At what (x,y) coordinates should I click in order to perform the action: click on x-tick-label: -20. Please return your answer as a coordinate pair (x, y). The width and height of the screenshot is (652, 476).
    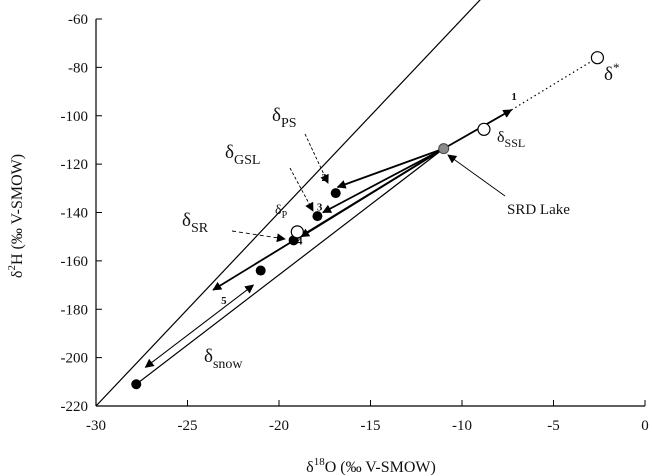
    Looking at the image, I should click on (279, 426).